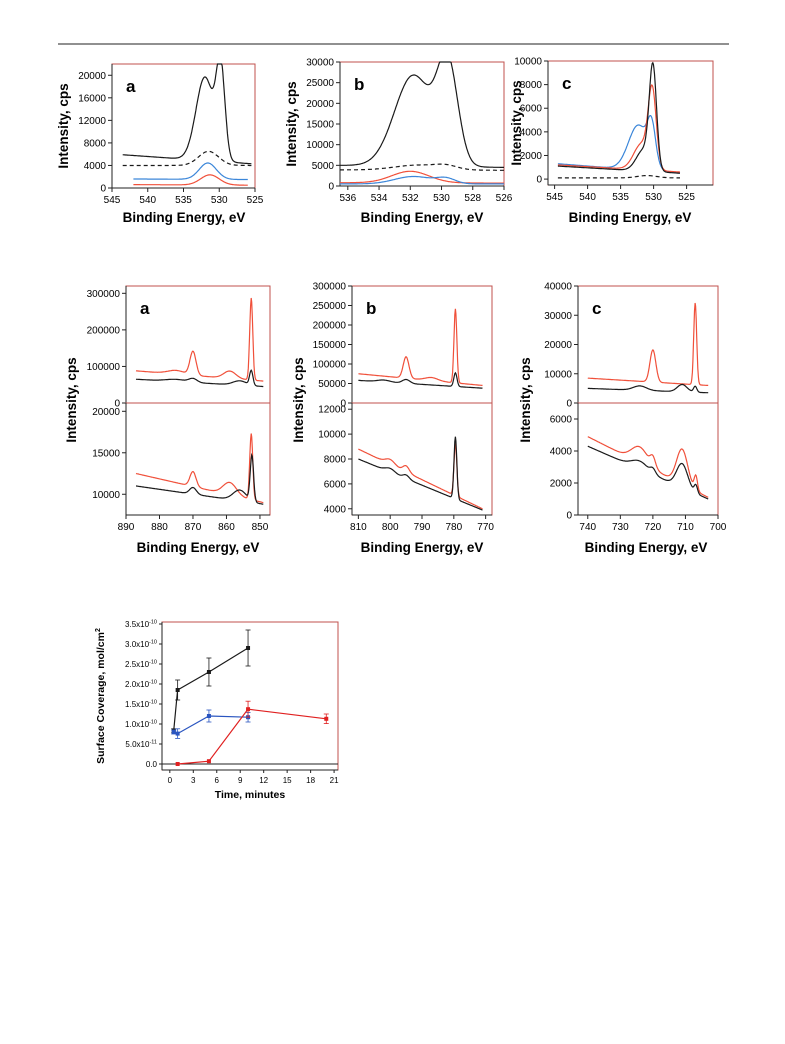 This screenshot has width=785, height=1044. What do you see at coordinates (648, 472) in the screenshot?
I see `metal-c-bot-series-1-line` at bounding box center [648, 472].